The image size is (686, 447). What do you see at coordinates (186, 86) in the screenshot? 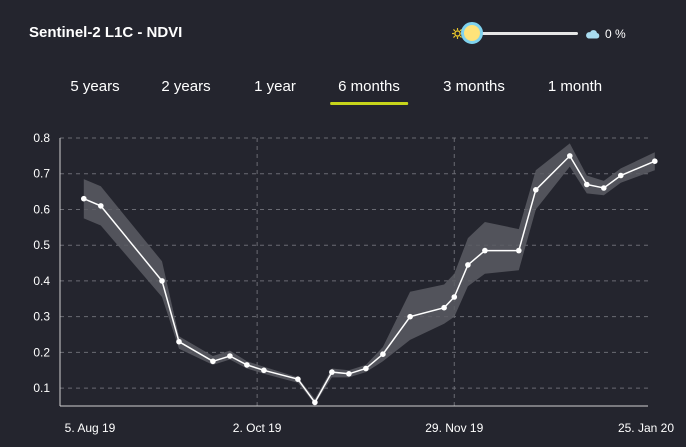
I see `tab-2-years: 2 years` at bounding box center [186, 86].